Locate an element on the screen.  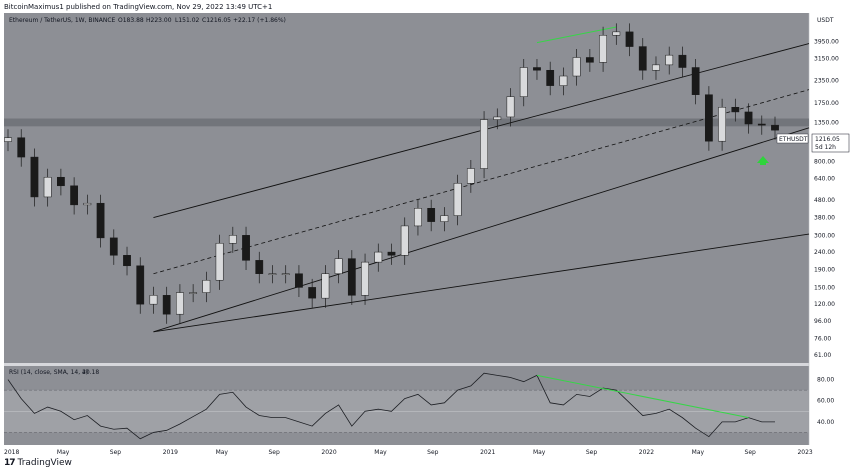
price-tag-value: 1216.05 is located at coordinates (827, 139).